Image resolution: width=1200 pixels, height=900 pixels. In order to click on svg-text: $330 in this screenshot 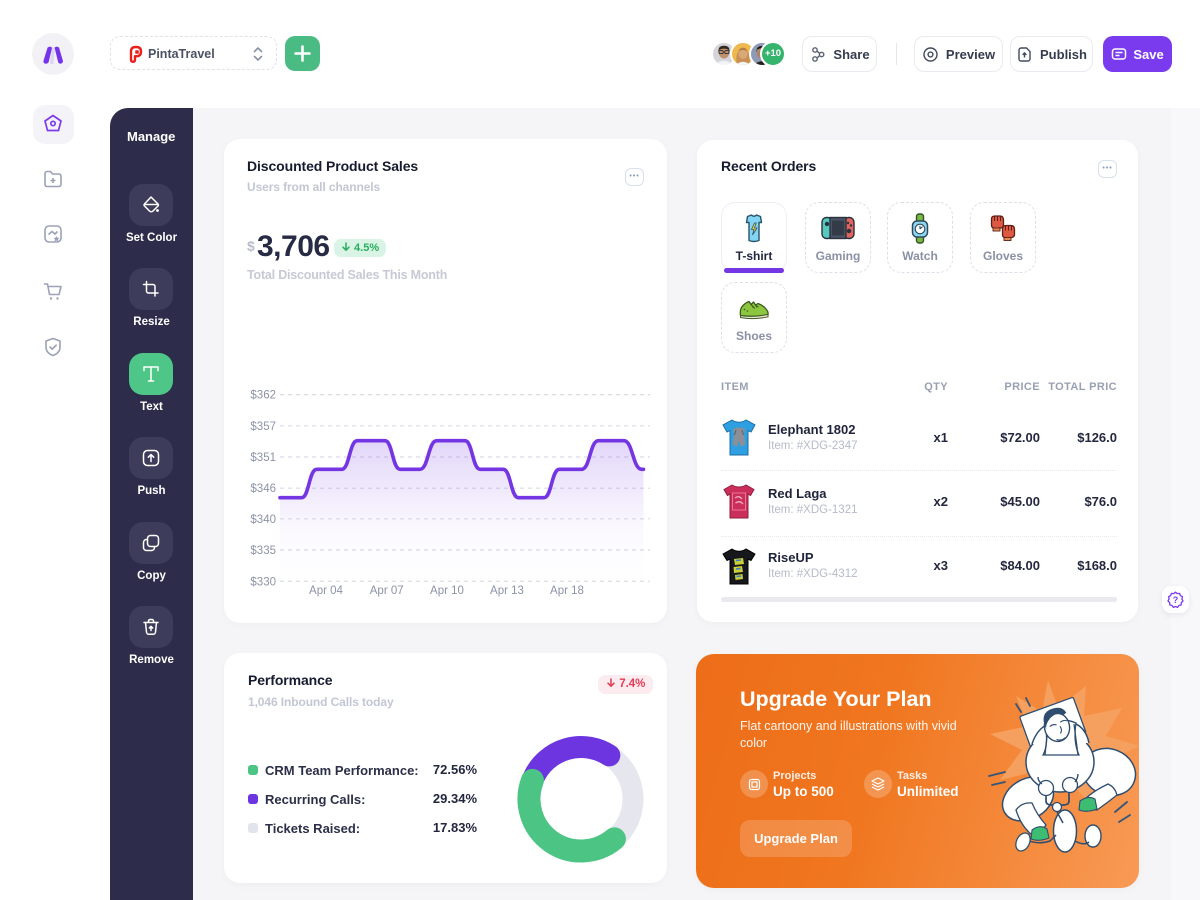, I will do `click(263, 582)`.